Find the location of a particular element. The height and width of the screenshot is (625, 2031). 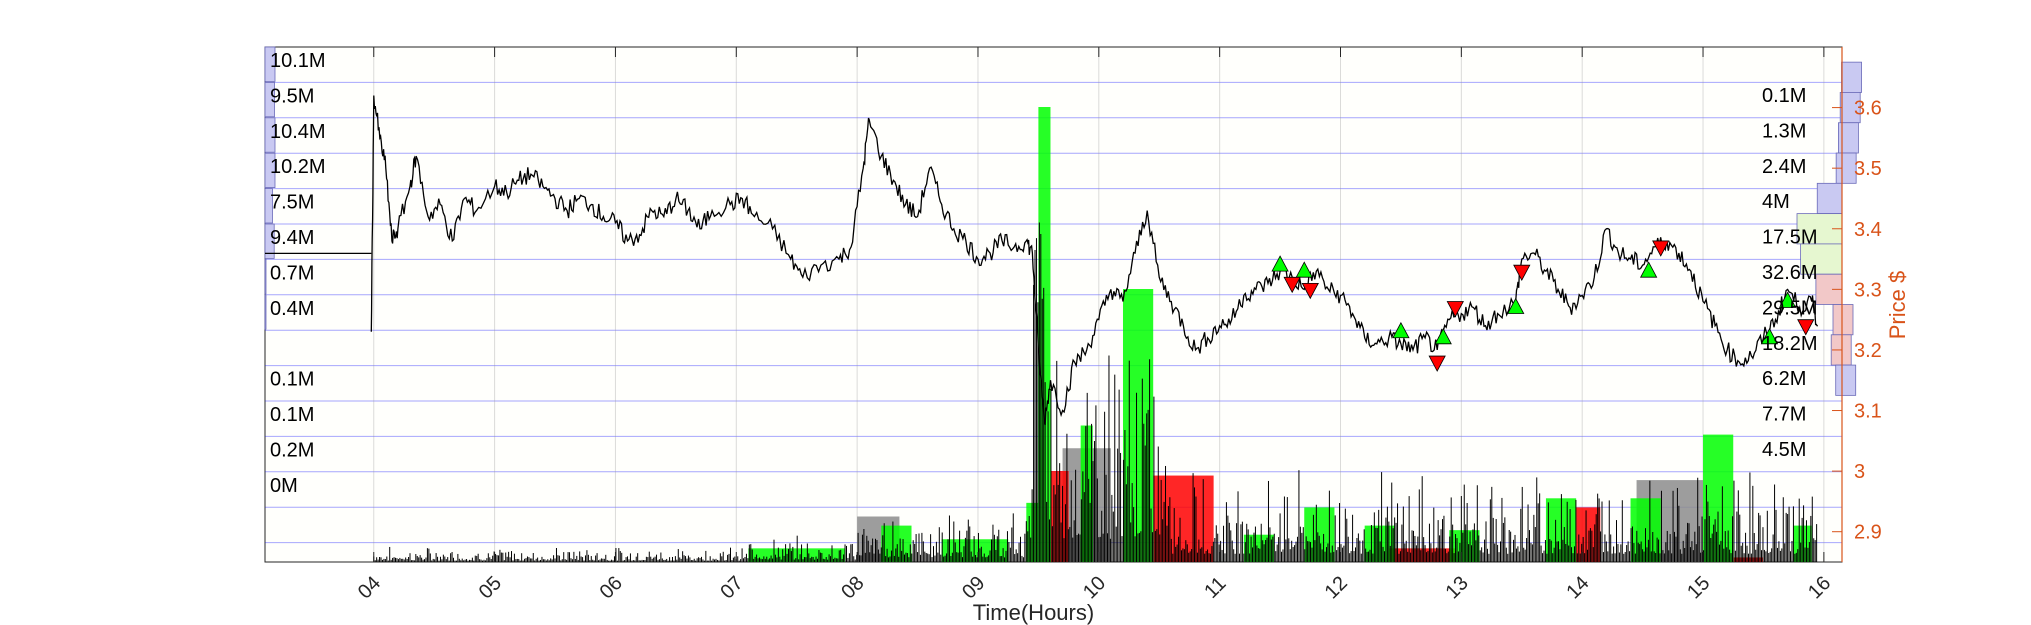

left-volume-label: 0.2M is located at coordinates (292, 450).